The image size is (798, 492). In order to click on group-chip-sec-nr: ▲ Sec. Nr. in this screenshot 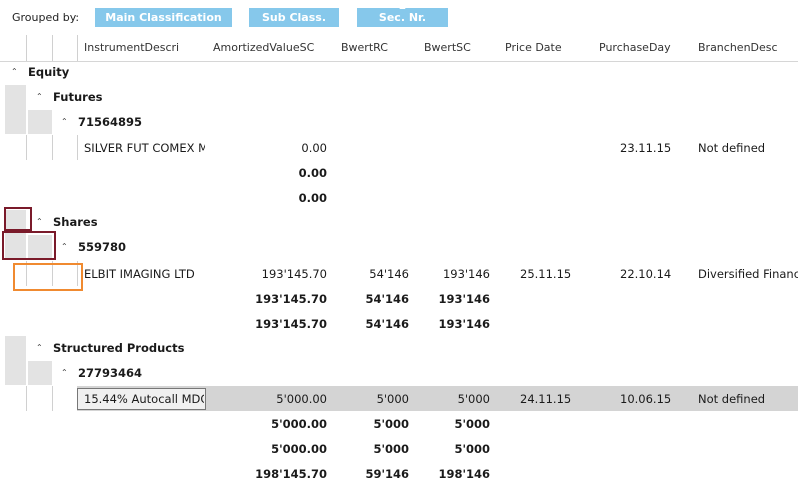, I will do `click(402, 14)`.